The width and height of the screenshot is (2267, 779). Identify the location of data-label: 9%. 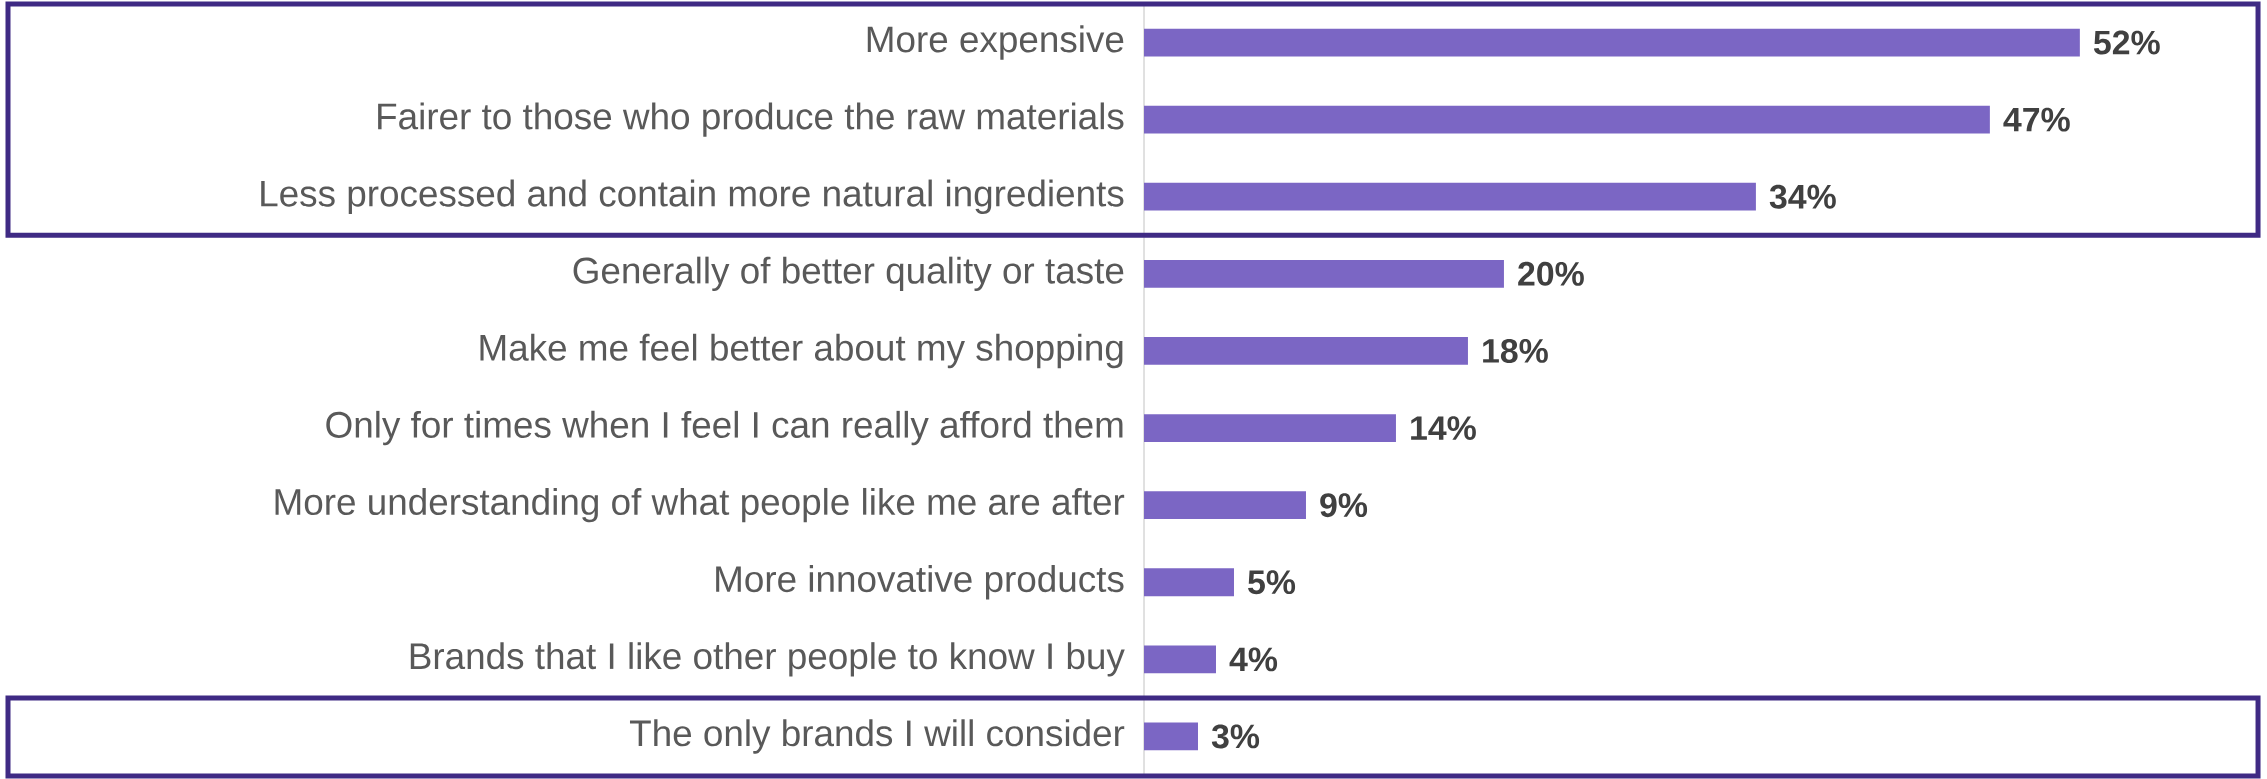
(1344, 505).